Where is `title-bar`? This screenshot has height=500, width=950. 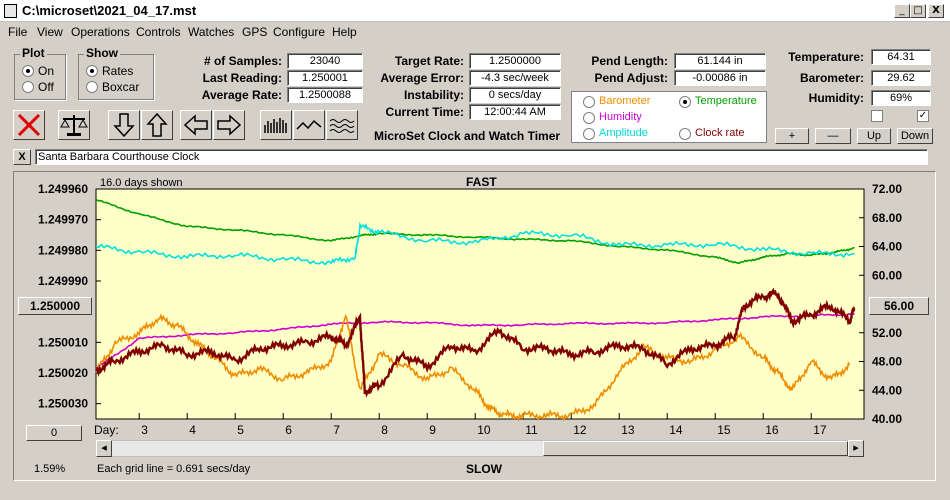 title-bar is located at coordinates (475, 11).